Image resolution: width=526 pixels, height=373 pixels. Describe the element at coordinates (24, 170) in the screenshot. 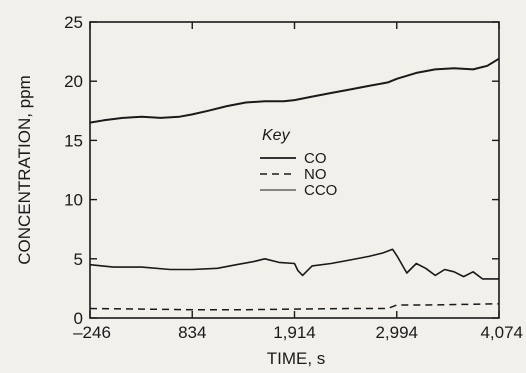

I see `y-axis-title: CONCENTRATION, ppm` at that location.